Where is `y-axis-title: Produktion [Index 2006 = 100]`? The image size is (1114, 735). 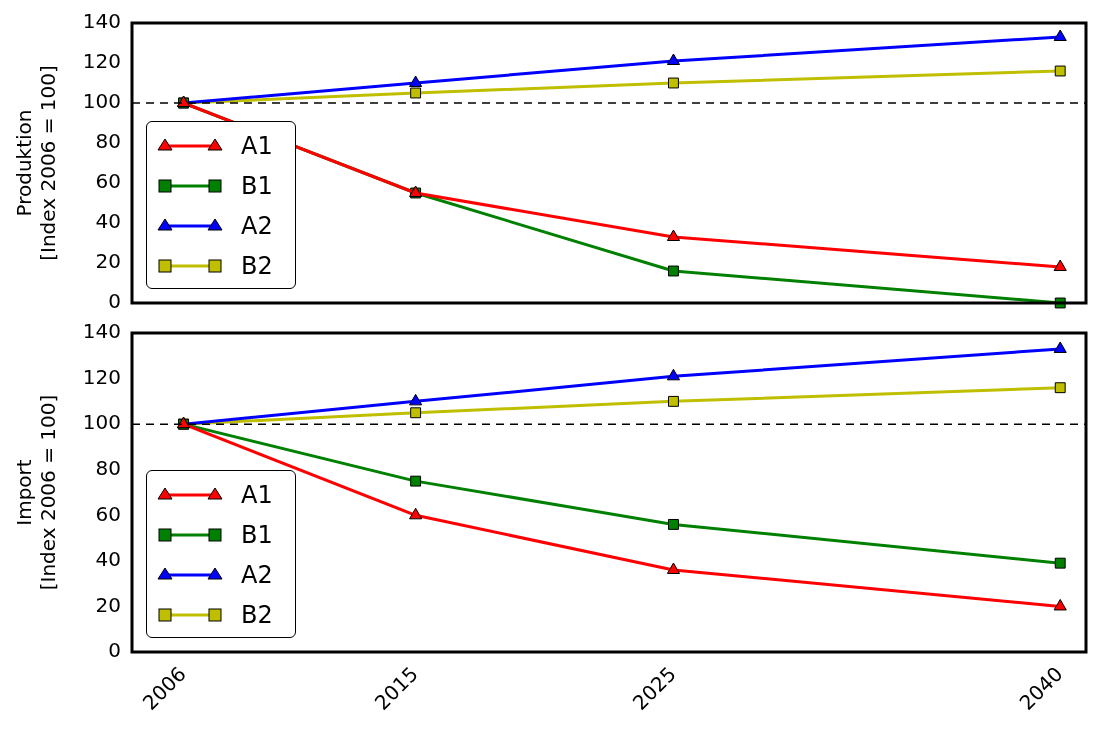
y-axis-title: Produktion [Index 2006 = 100] is located at coordinates (36, 163).